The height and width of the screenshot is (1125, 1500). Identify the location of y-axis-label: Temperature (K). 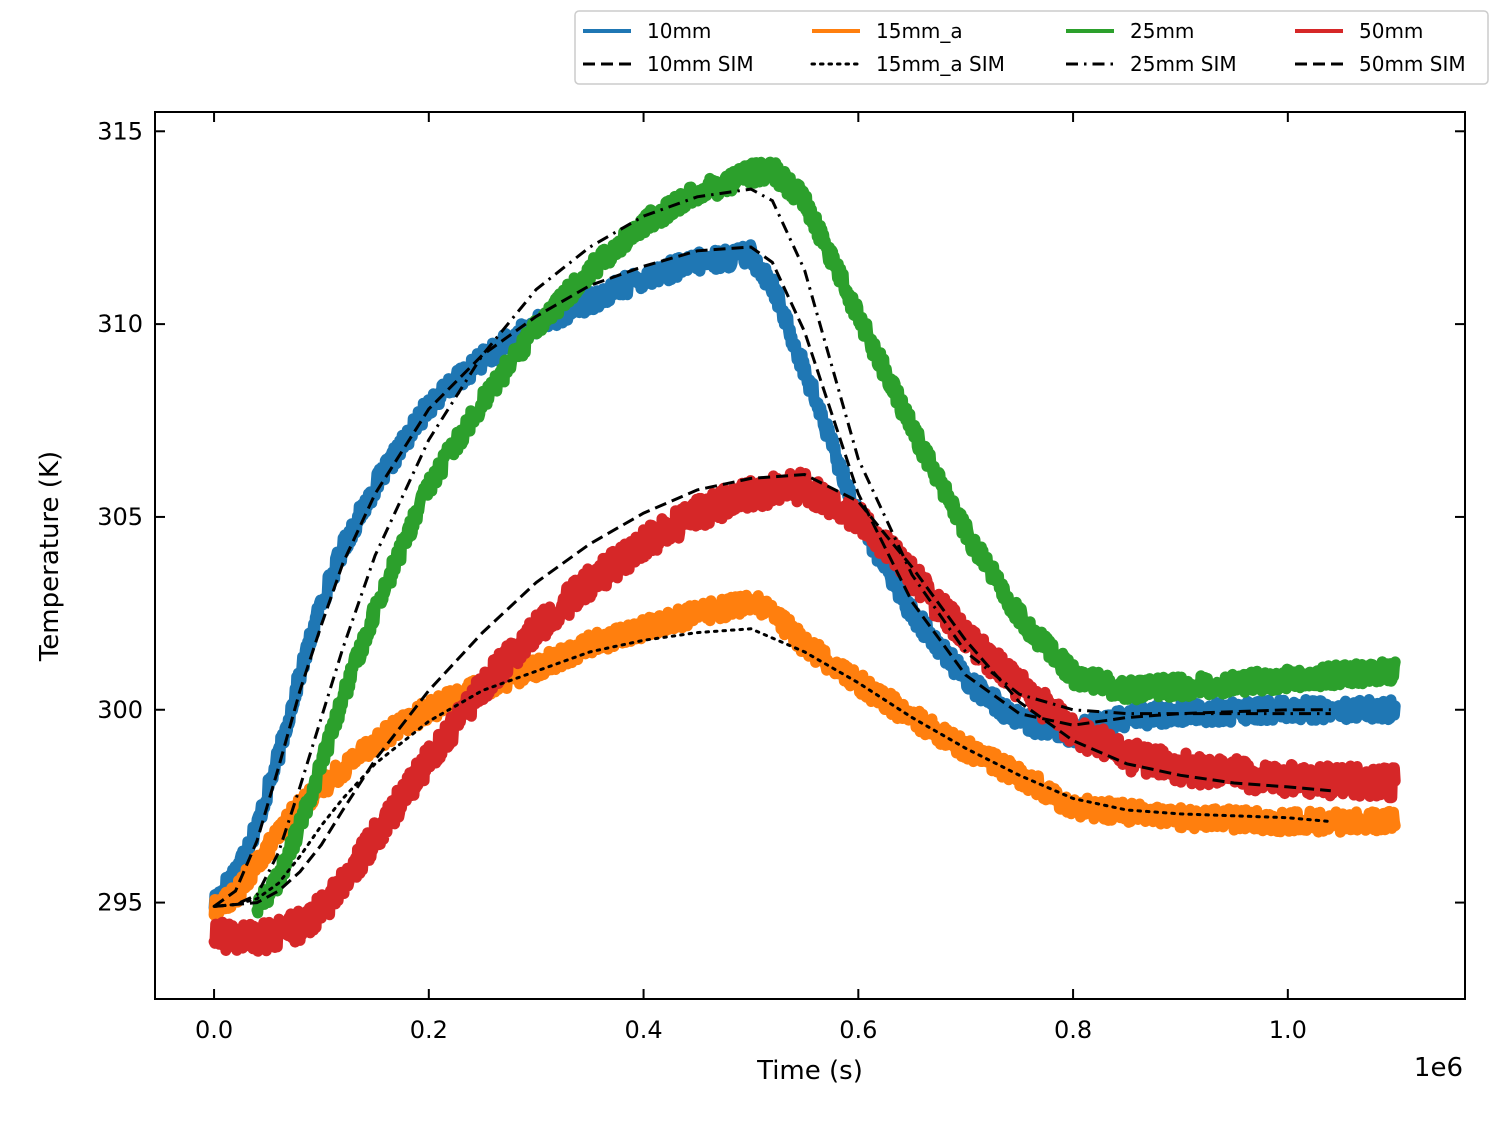
(50, 556).